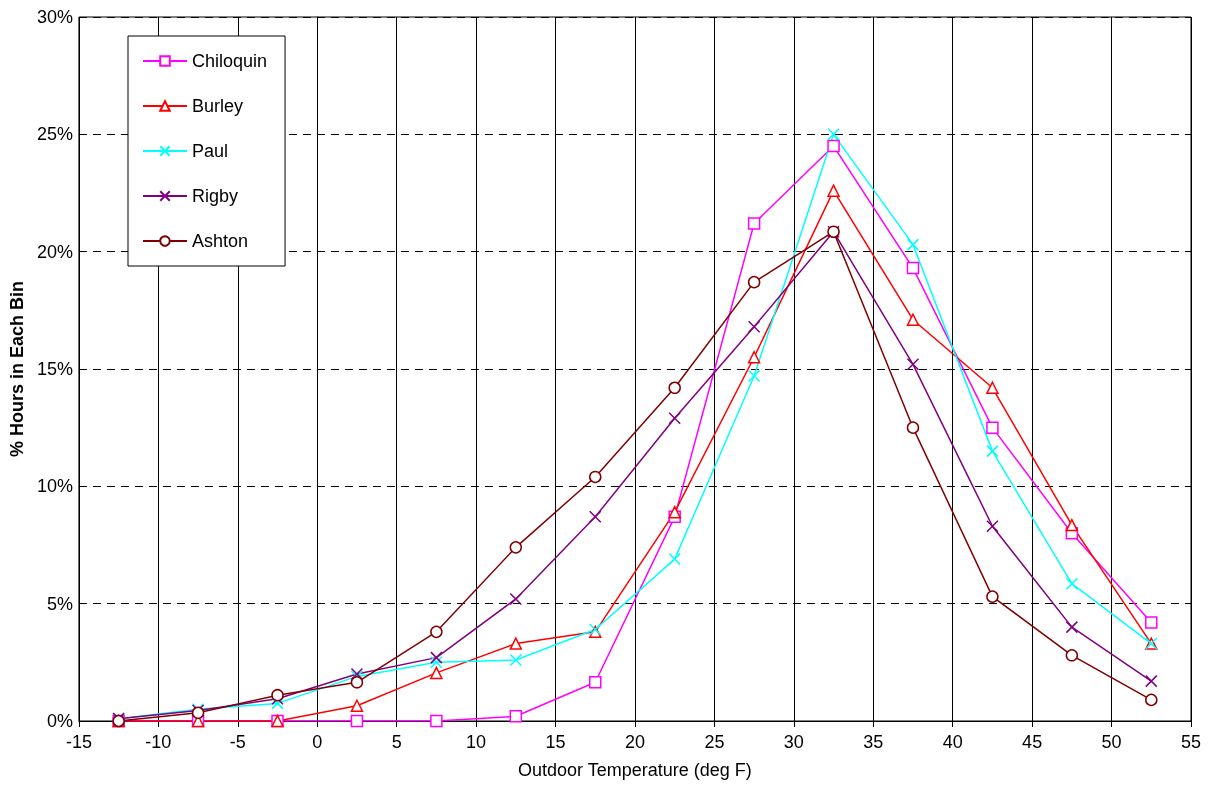 This screenshot has height=802, width=1213. What do you see at coordinates (1032, 742) in the screenshot?
I see `x-tick-label: 45` at bounding box center [1032, 742].